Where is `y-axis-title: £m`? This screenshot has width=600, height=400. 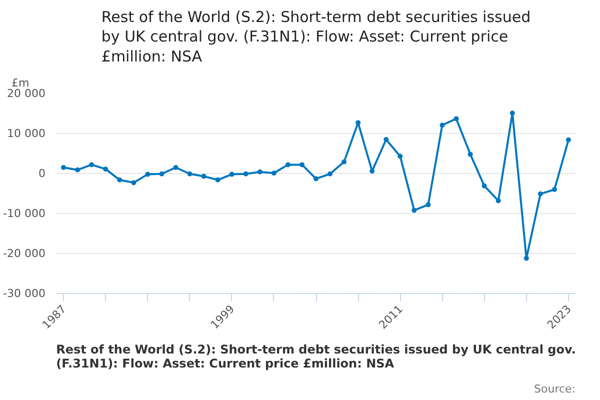 y-axis-title: £m is located at coordinates (21, 83).